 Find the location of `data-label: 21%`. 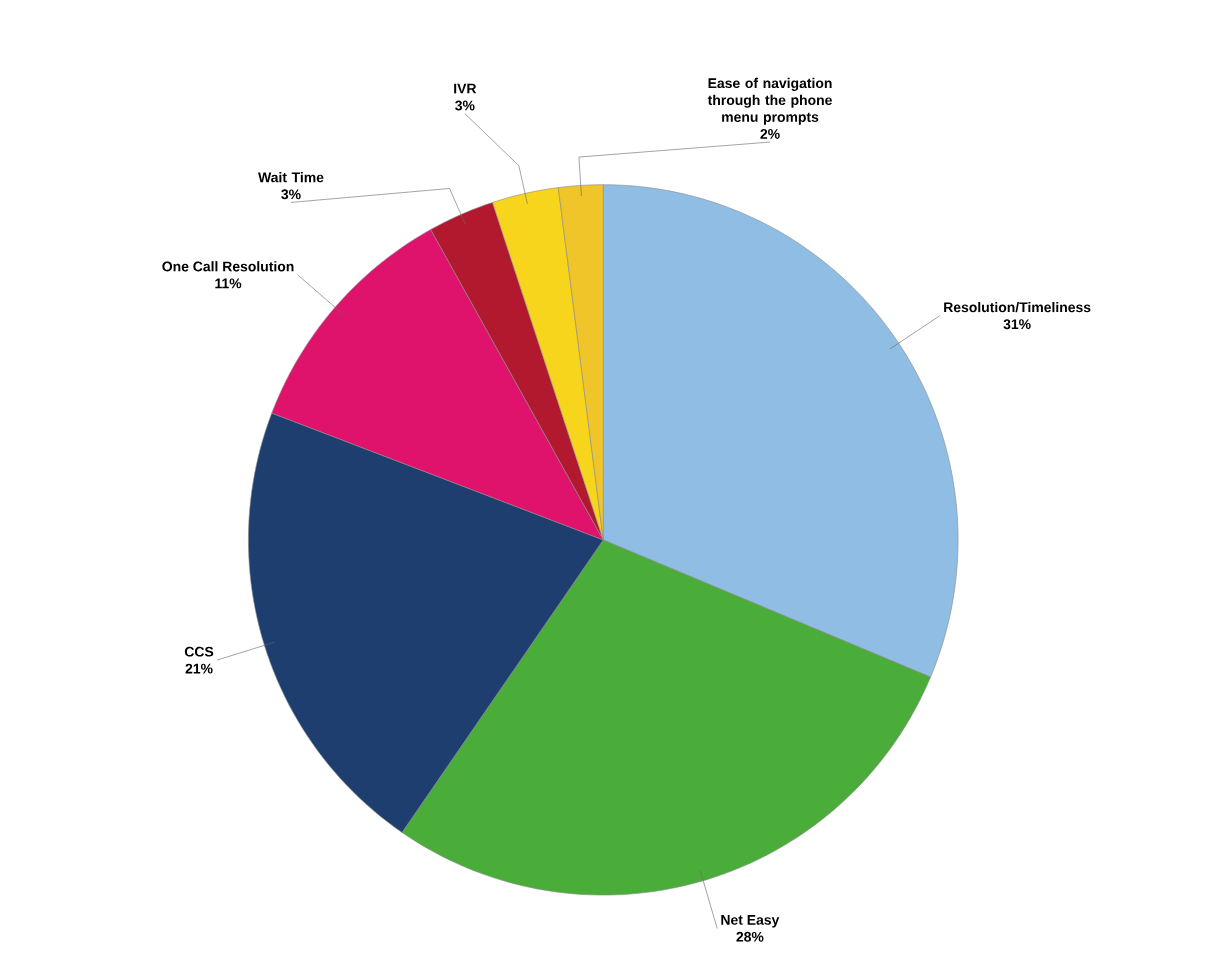

data-label: 21% is located at coordinates (199, 668).